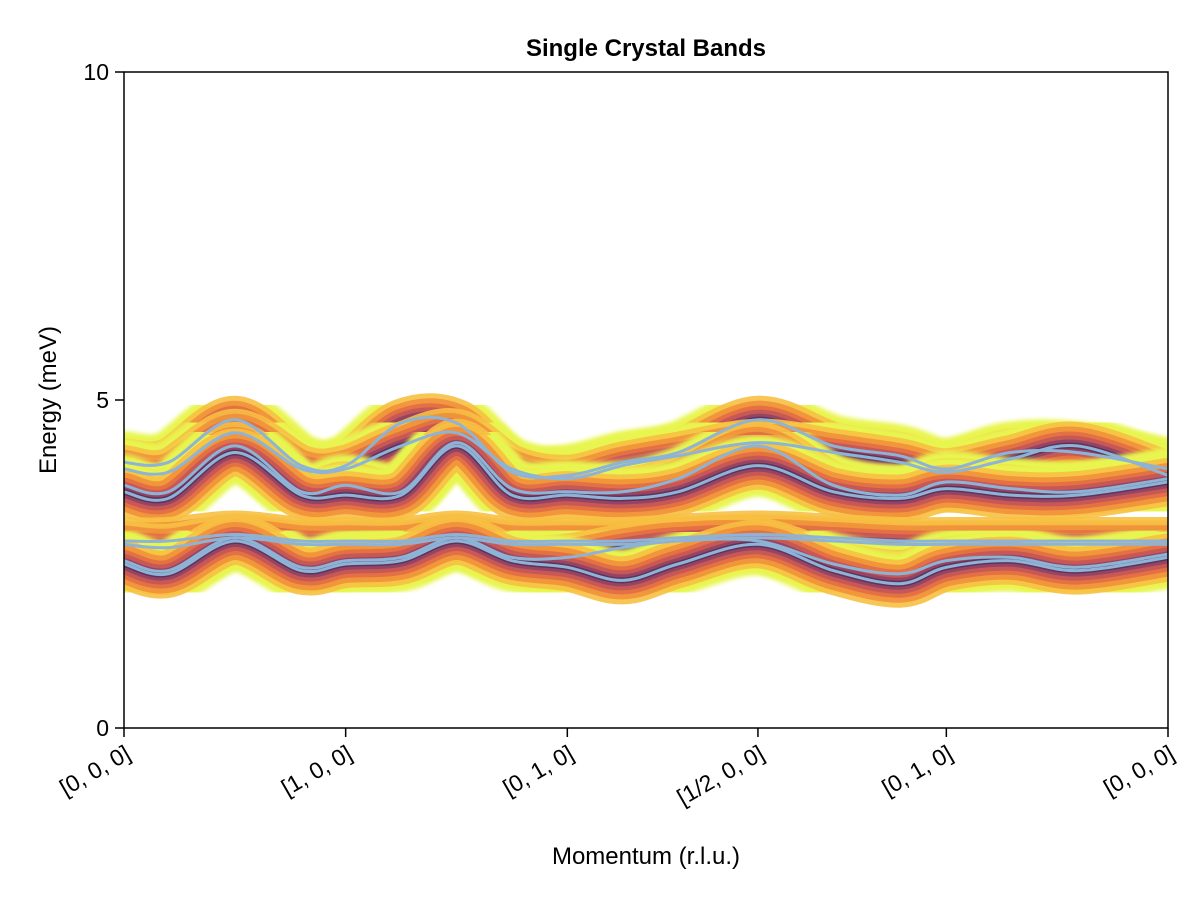 This screenshot has width=1200, height=900. Describe the element at coordinates (48, 400) in the screenshot. I see `y-axis-label: Energy (meV)` at that location.